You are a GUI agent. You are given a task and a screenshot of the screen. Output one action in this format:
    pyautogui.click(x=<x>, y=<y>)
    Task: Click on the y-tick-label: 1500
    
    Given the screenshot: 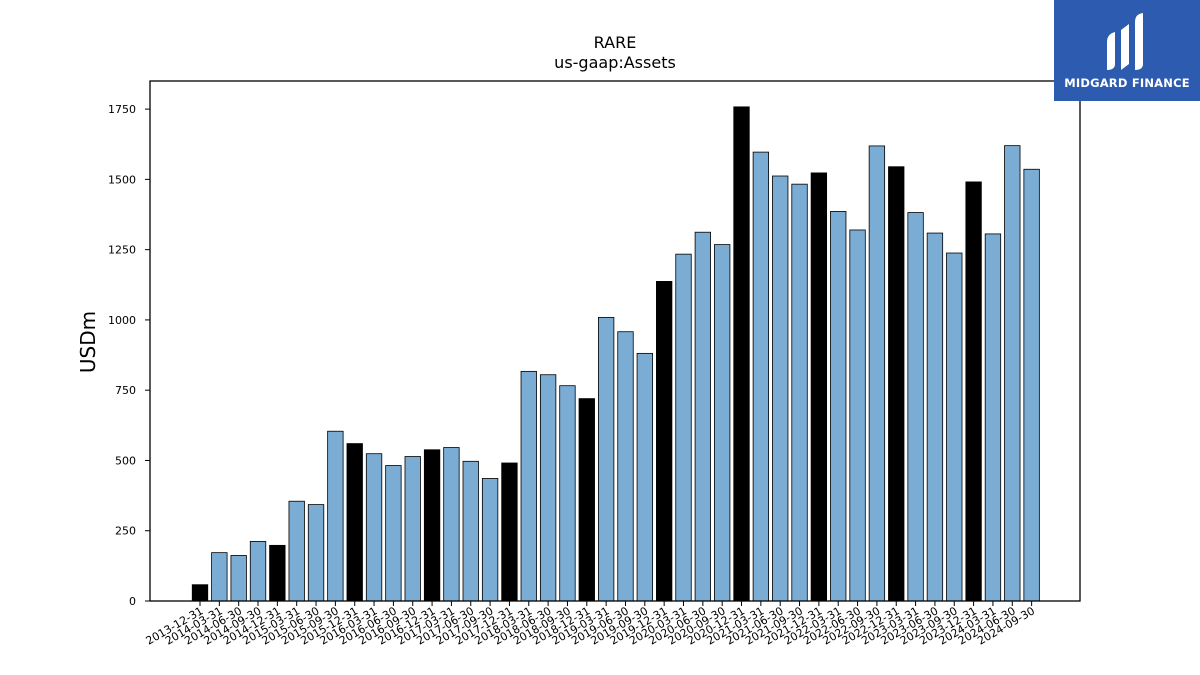 What is the action you would take?
    pyautogui.click(x=122, y=179)
    